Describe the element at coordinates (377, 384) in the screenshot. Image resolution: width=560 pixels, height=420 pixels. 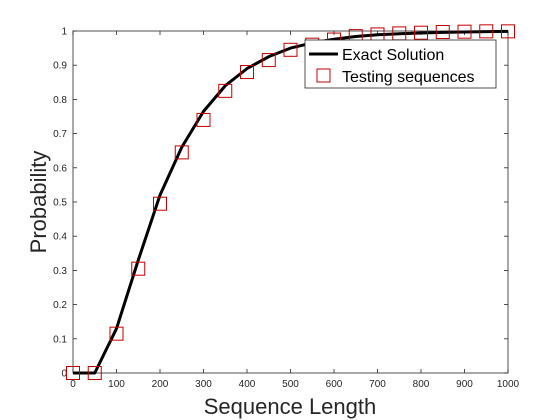
I see `x-tick-label: 700` at that location.